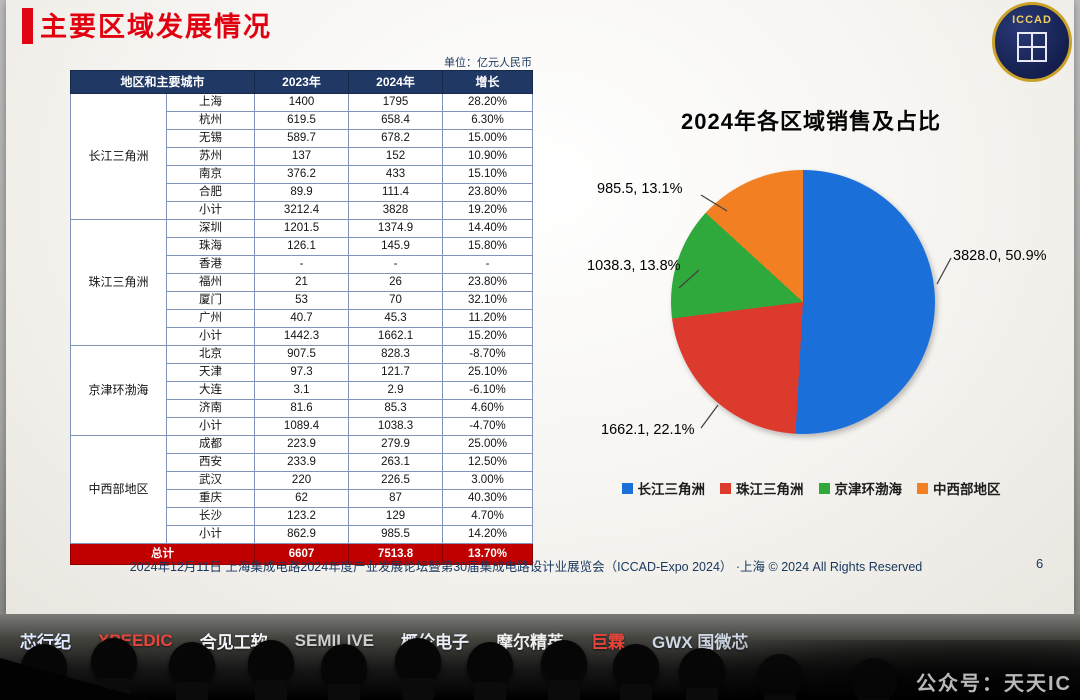 This screenshot has width=1080, height=700. What do you see at coordinates (302, 554) in the screenshot?
I see `total-2023-cell: 6607` at bounding box center [302, 554].